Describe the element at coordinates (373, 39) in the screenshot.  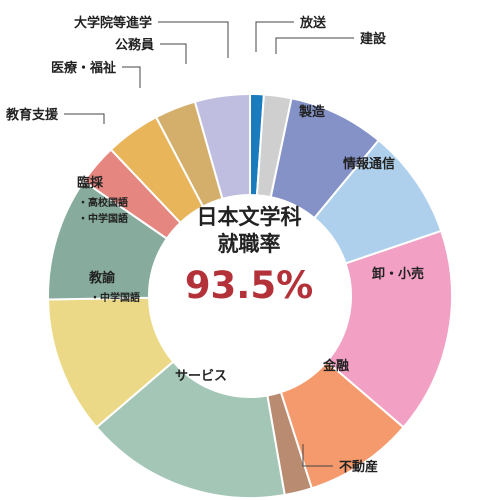
I see `slice-label-1: 建設` at that location.